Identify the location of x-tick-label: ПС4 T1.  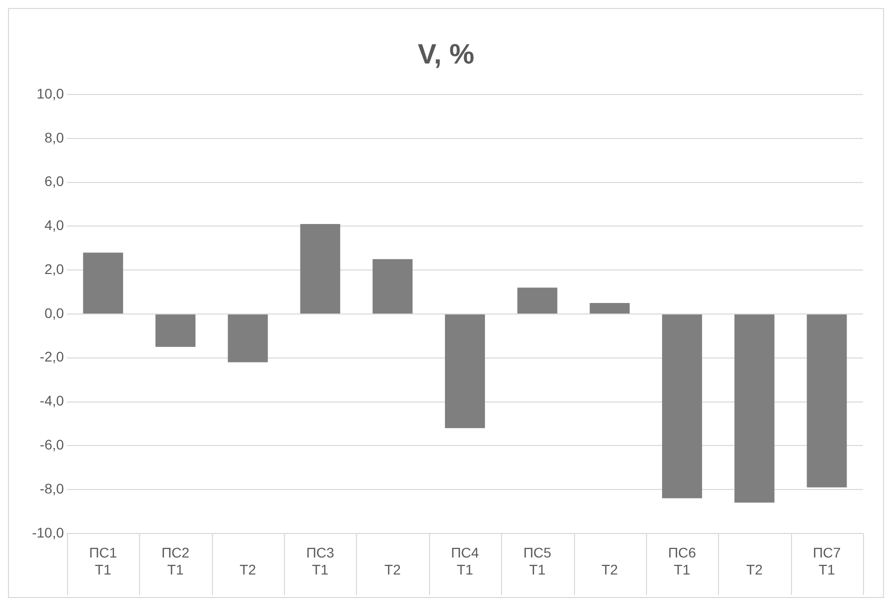
(465, 561).